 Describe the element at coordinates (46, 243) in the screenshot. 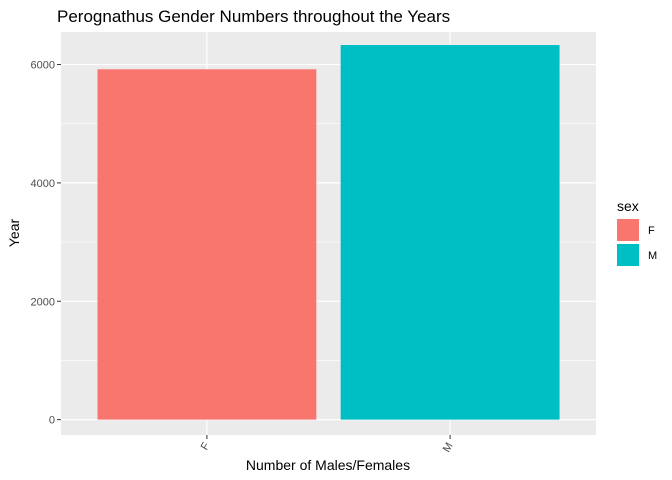

I see `y-axis: 0 2000 4000 6000` at that location.